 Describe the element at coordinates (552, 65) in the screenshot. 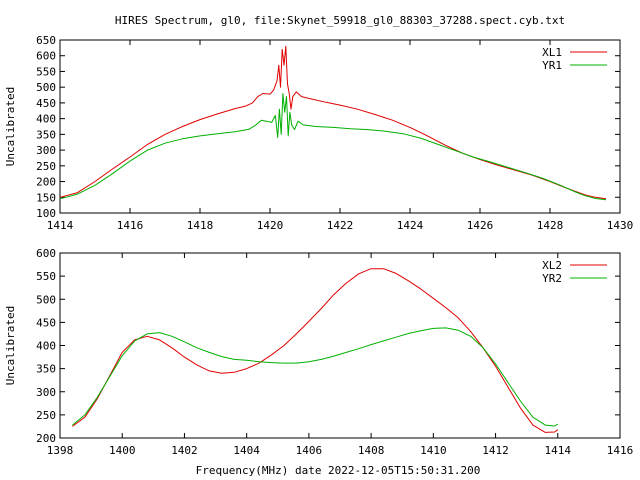

I see `legend-label: YR1` at that location.